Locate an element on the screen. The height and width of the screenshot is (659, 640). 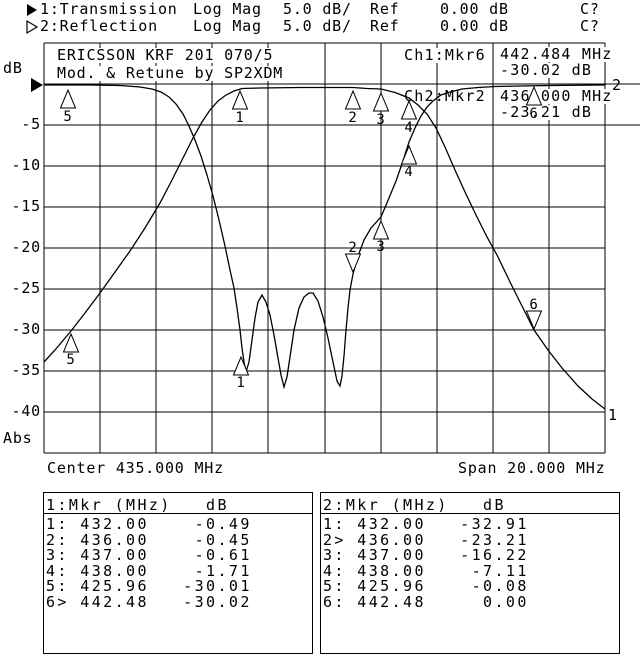
marker-transmission-2: 2 is located at coordinates (353, 107).